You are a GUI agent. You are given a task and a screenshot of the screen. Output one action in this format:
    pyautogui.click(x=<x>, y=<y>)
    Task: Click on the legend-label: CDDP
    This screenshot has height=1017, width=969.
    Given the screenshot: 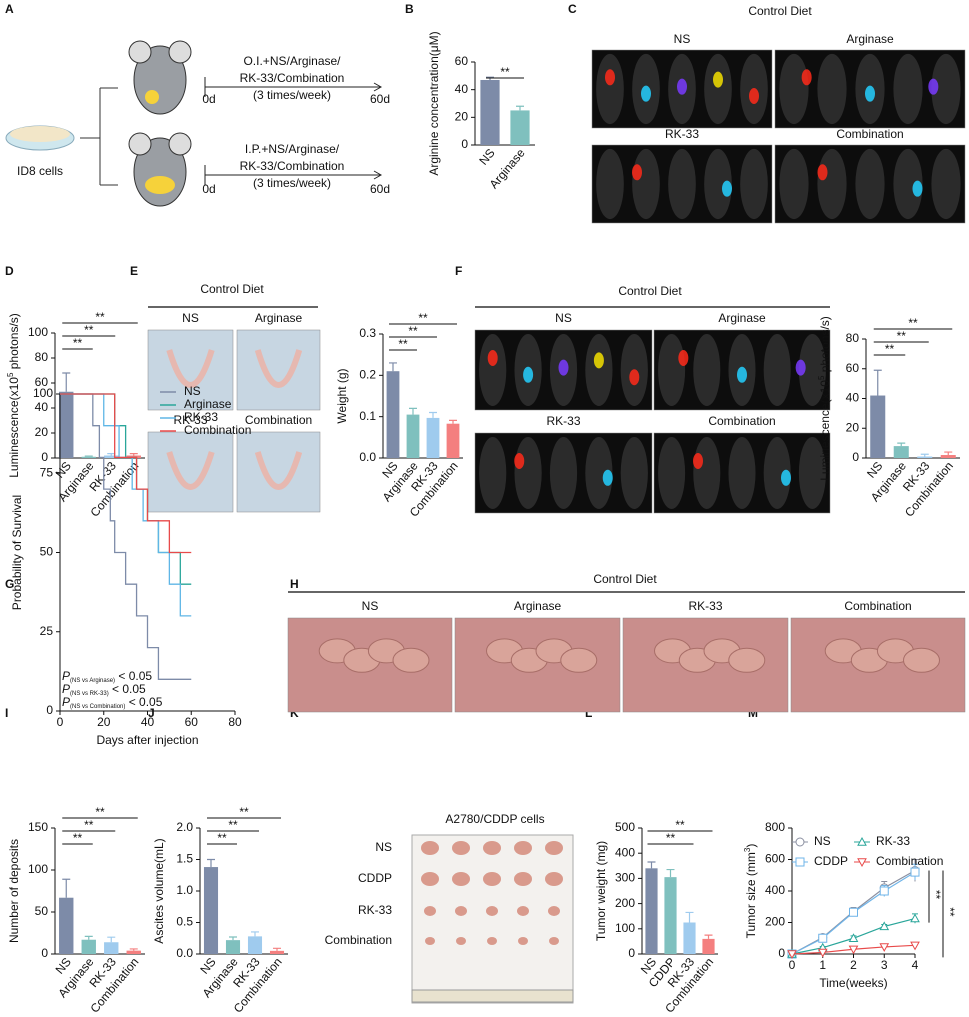 What is the action you would take?
    pyautogui.click(x=831, y=861)
    